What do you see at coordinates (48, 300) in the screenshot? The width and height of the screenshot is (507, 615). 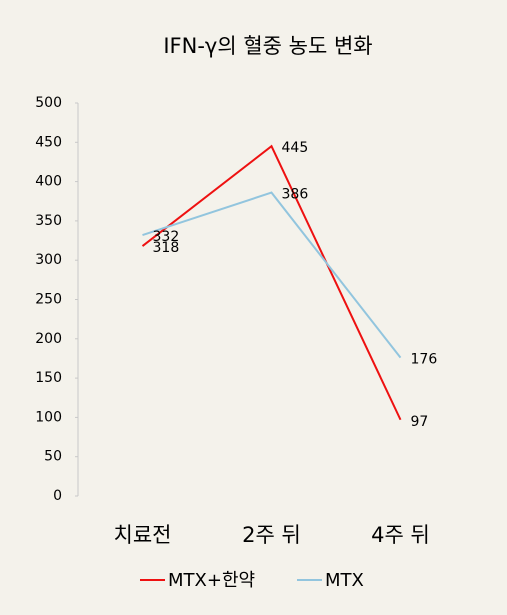 I see `y-tick-label: 250` at bounding box center [48, 300].